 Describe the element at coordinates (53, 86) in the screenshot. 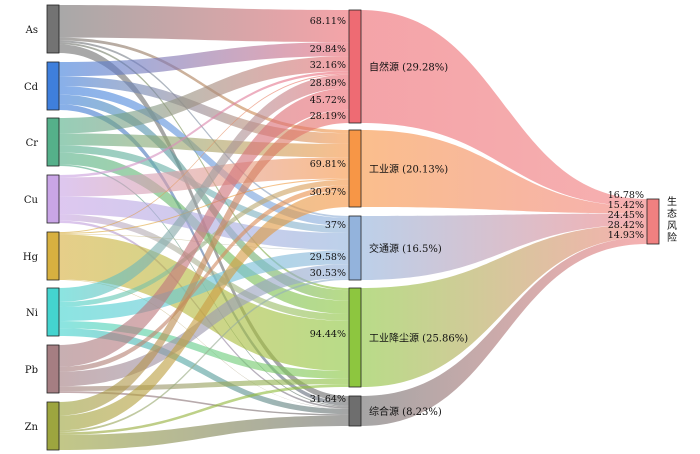

I see `node-Cd` at that location.